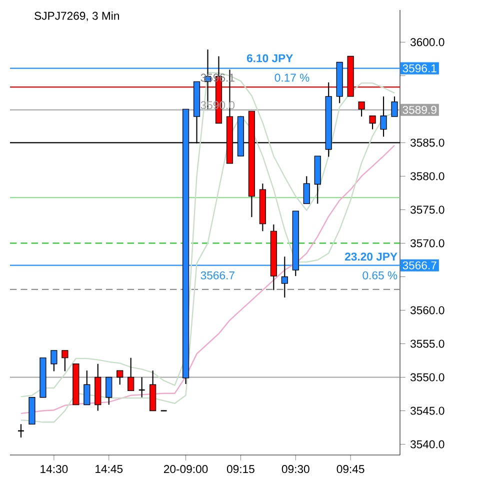  Describe the element at coordinates (371, 256) in the screenshot. I see `annotation: 23.20 JPY` at that location.